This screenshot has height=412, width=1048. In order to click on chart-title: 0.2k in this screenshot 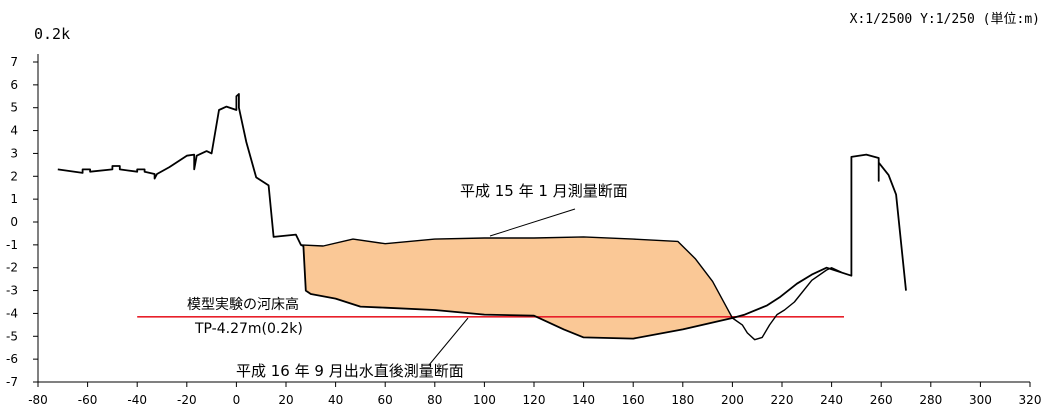, I will do `click(52, 34)`.